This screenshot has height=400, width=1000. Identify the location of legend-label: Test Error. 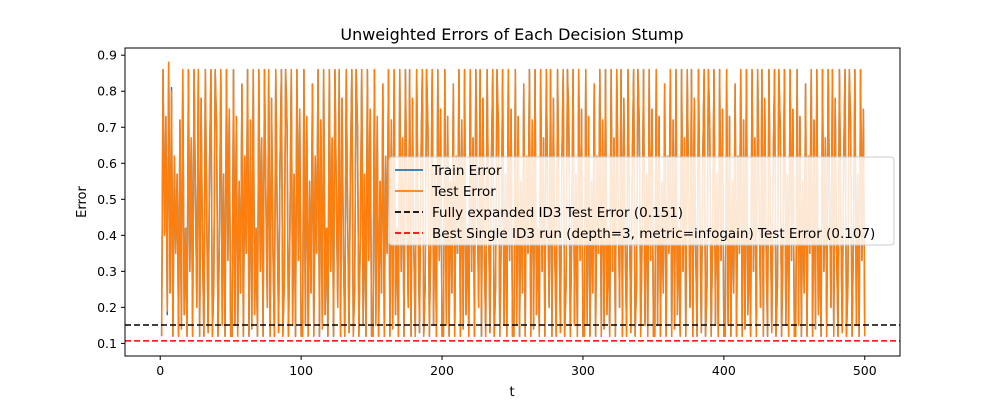
(463, 192).